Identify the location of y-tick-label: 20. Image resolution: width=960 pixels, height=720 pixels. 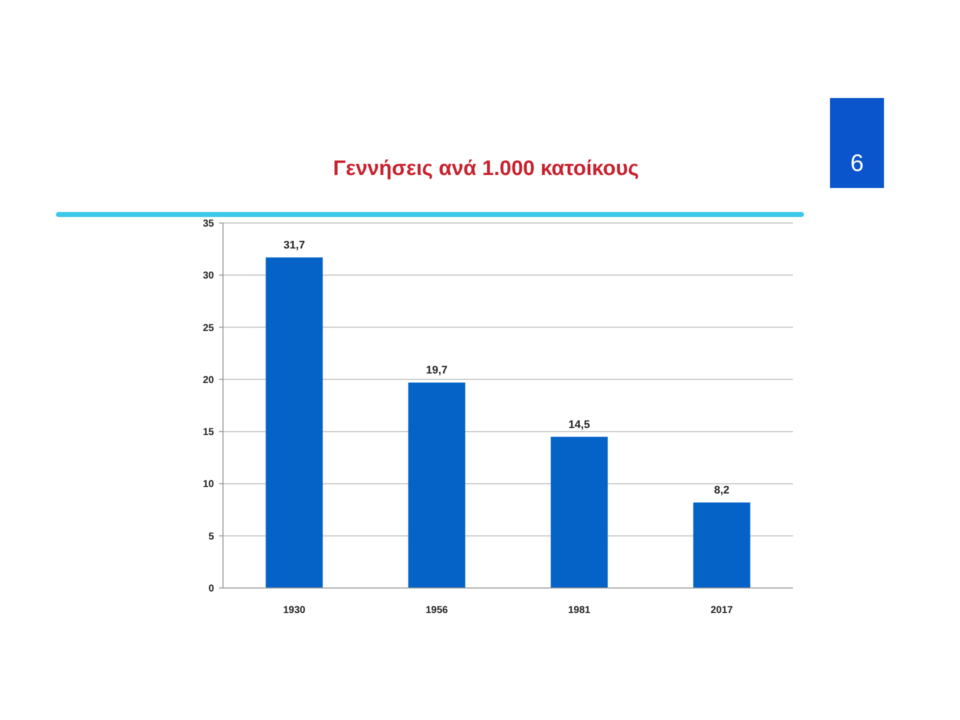
(208, 380).